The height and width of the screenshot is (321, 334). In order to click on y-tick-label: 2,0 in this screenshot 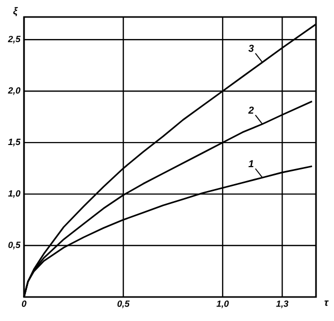, I will do `click(14, 91)`.